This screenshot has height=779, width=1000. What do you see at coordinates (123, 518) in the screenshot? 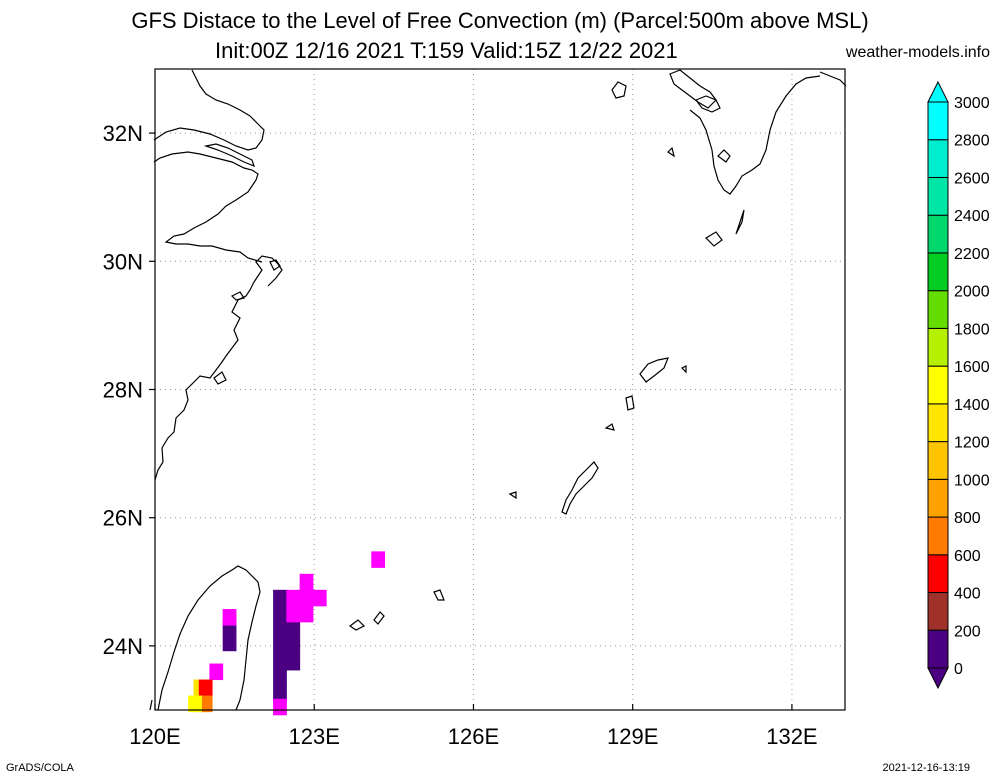
I see `lat-tick-label-1: 26N` at bounding box center [123, 518].